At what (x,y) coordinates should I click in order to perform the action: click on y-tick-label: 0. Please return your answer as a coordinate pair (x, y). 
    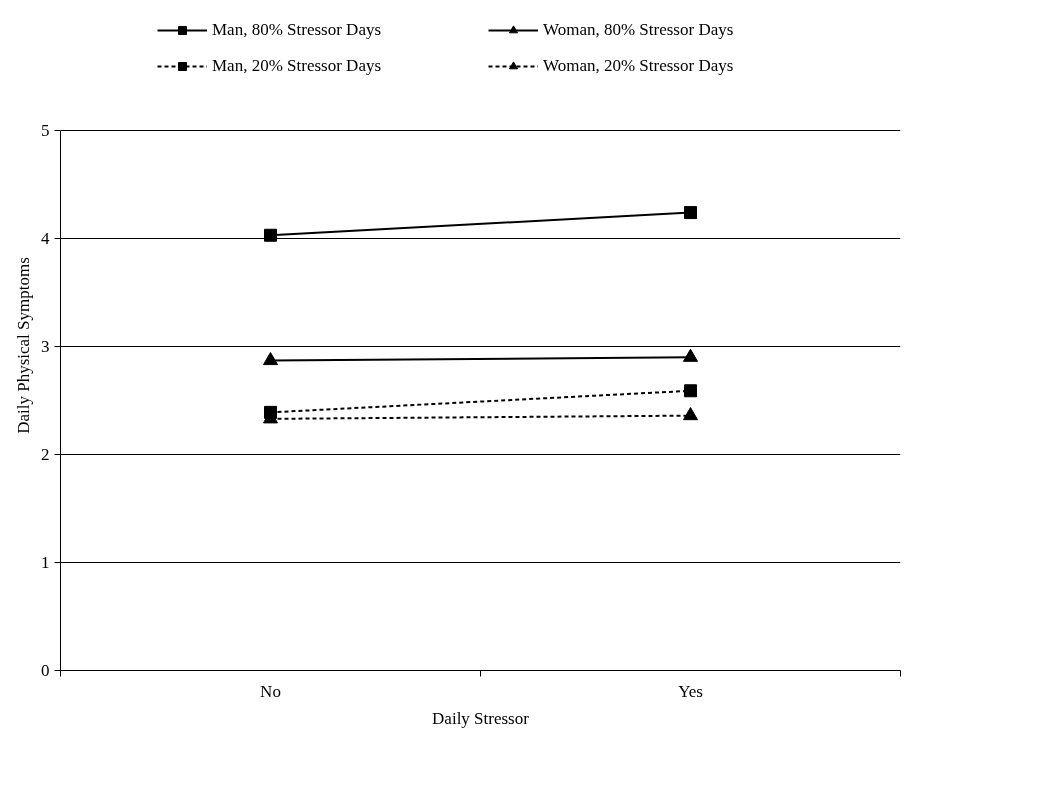
    Looking at the image, I should click on (45, 670).